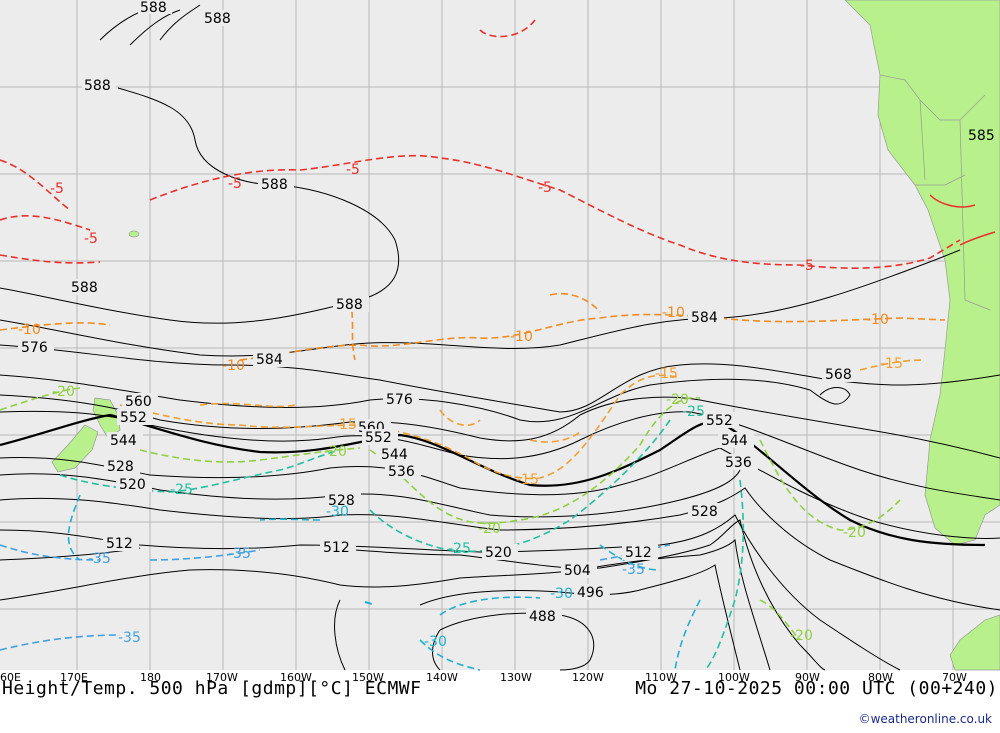  What do you see at coordinates (925, 719) in the screenshot?
I see `credit-link: ©weatheronline.co.uk` at bounding box center [925, 719].